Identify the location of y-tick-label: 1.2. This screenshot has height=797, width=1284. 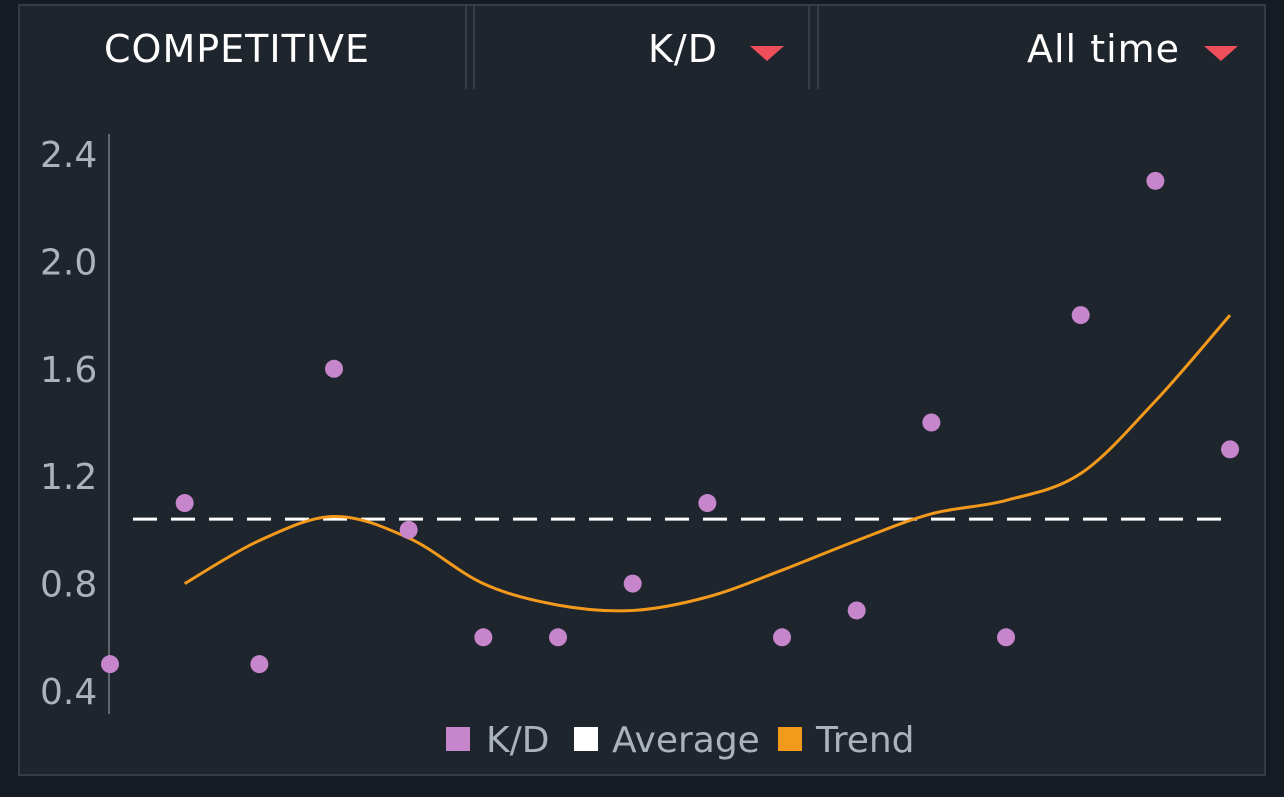
(68, 477).